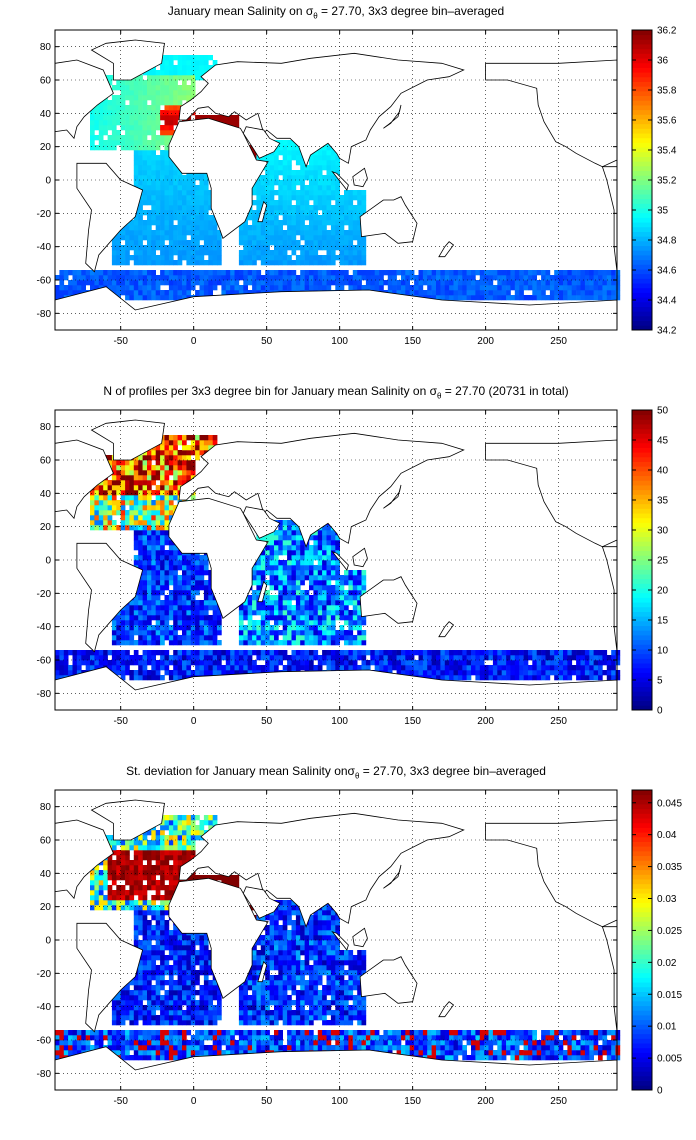 The height and width of the screenshot is (1140, 696). Describe the element at coordinates (663, 651) in the screenshot. I see `colorbar-tick-label: 10` at that location.